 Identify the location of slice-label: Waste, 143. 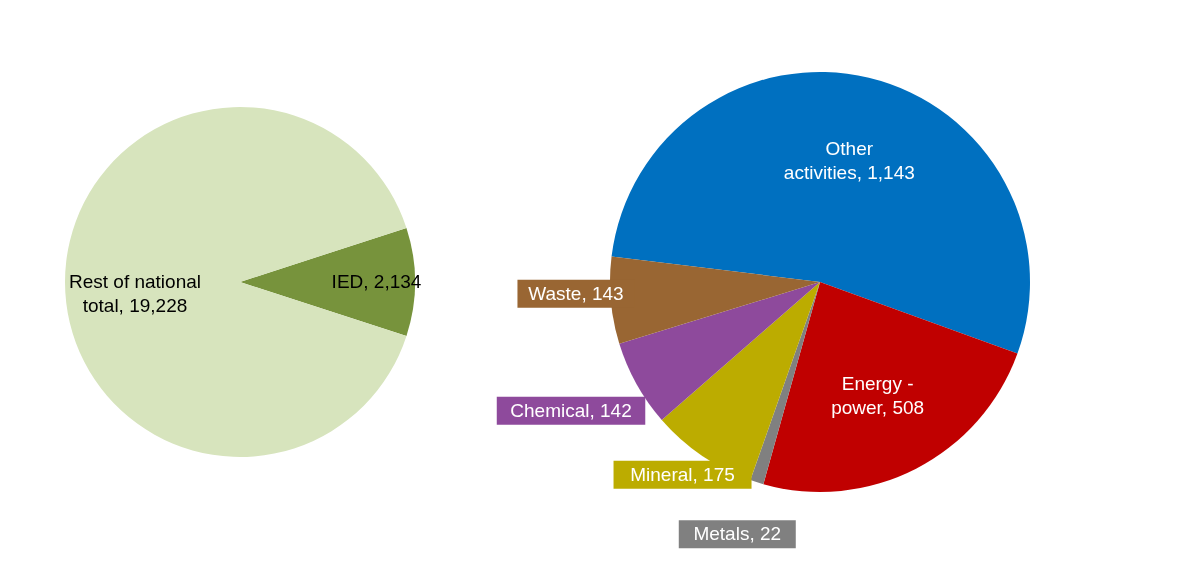
(576, 293).